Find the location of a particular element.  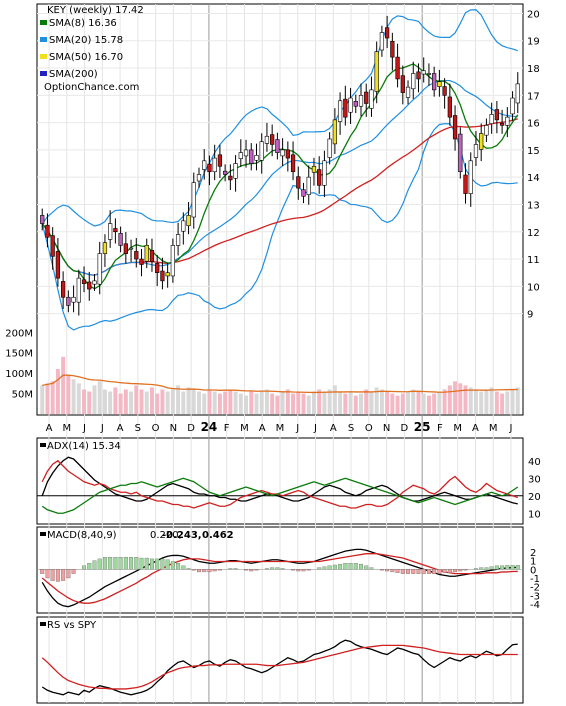

legend-swatch-sma50 is located at coordinates (43, 56).